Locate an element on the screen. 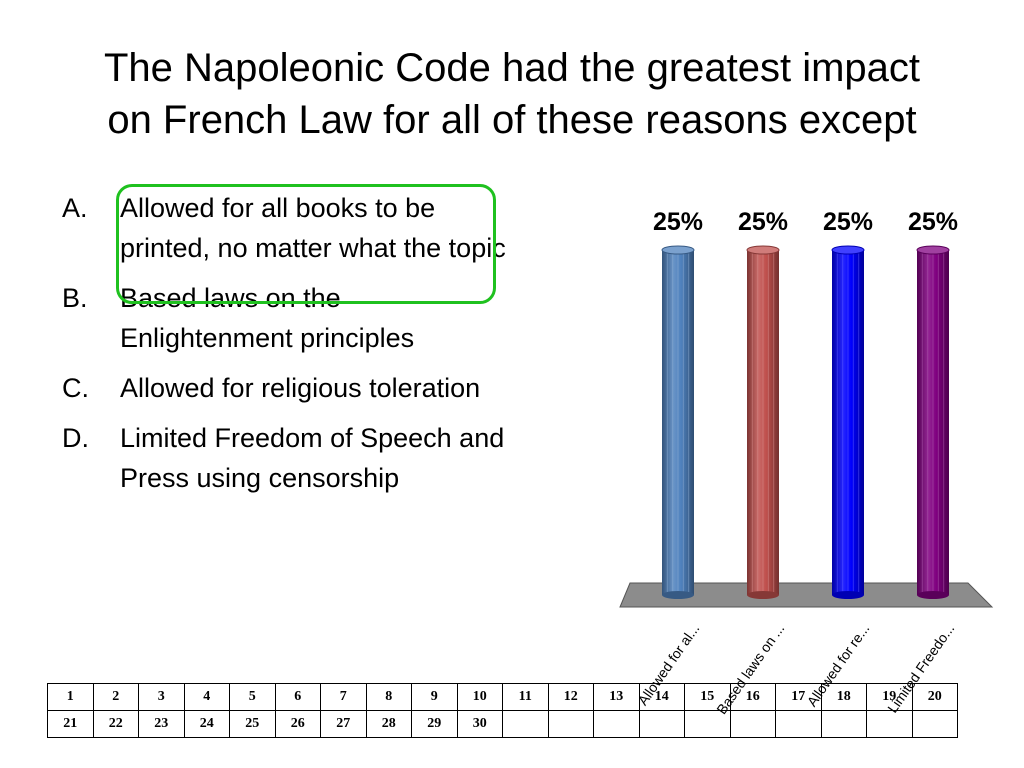  value-label-group: 25% 25% 25% 25% is located at coordinates (805, 222).